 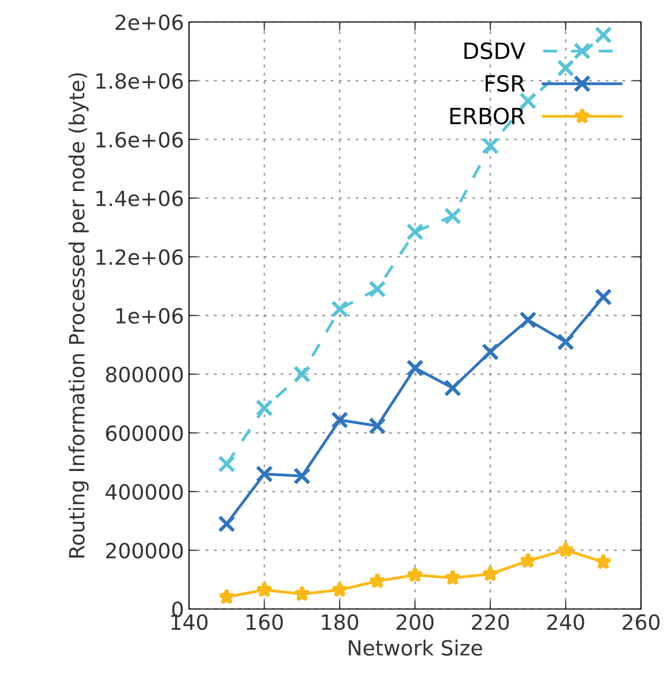 What do you see at coordinates (490, 622) in the screenshot?
I see `x-tick-label: 220` at bounding box center [490, 622].